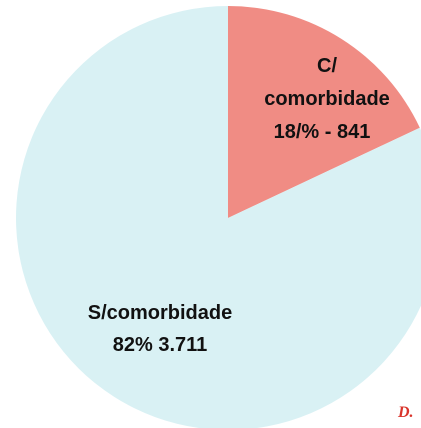 The width and height of the screenshot is (421, 428). What do you see at coordinates (160, 313) in the screenshot?
I see `slice-label: S/comorbidade` at bounding box center [160, 313].